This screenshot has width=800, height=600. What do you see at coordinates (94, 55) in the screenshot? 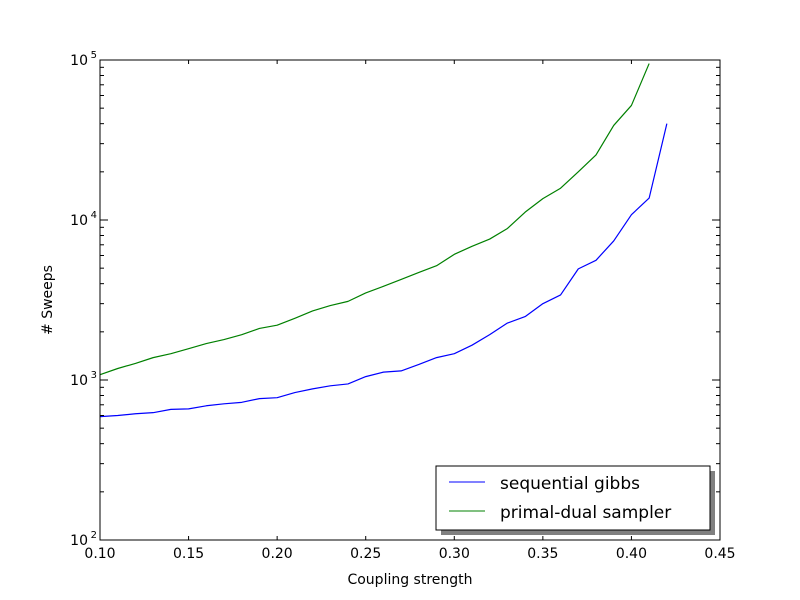
I see `y-tick-exponent: 5` at bounding box center [94, 55].